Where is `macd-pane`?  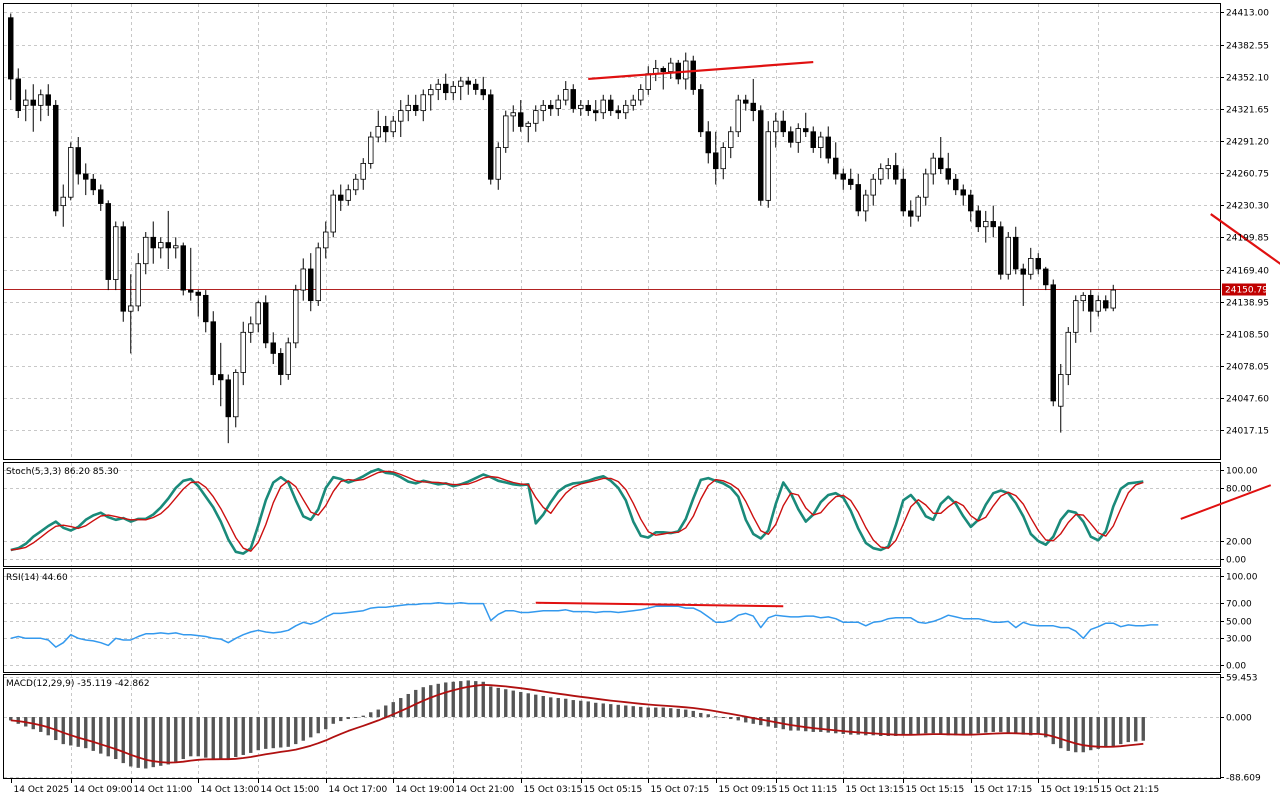
macd-pane is located at coordinates (612, 726).